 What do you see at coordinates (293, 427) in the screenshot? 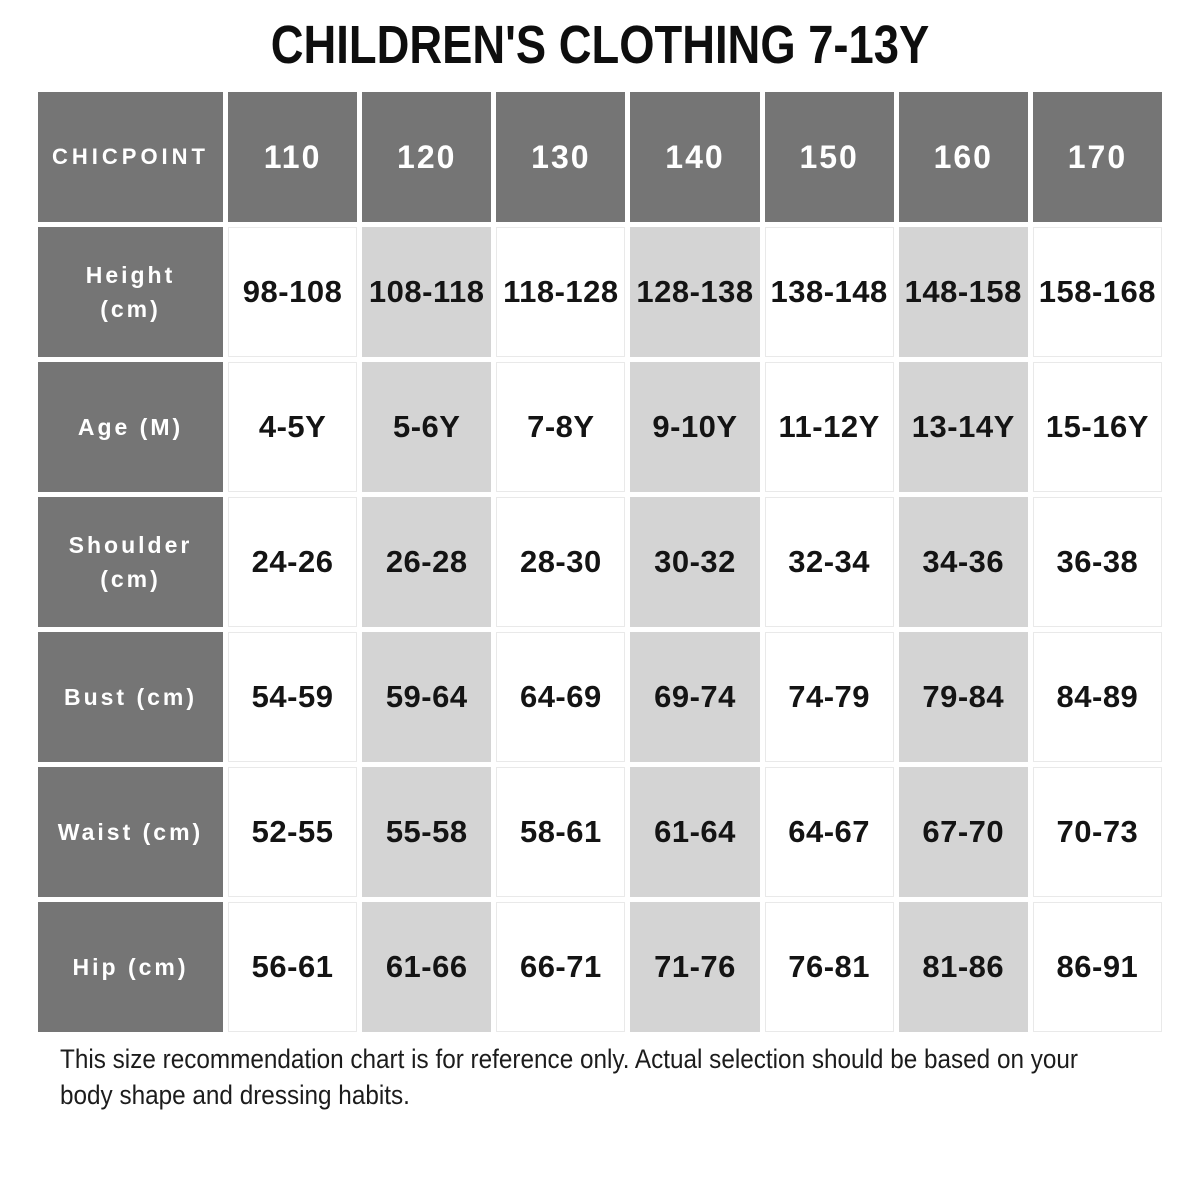
I see `value-cell: 4-5Y` at bounding box center [293, 427].